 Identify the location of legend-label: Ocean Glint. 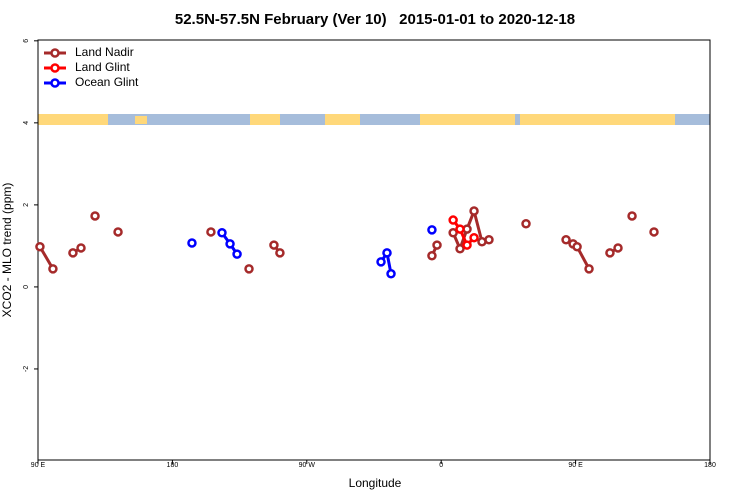
(107, 82).